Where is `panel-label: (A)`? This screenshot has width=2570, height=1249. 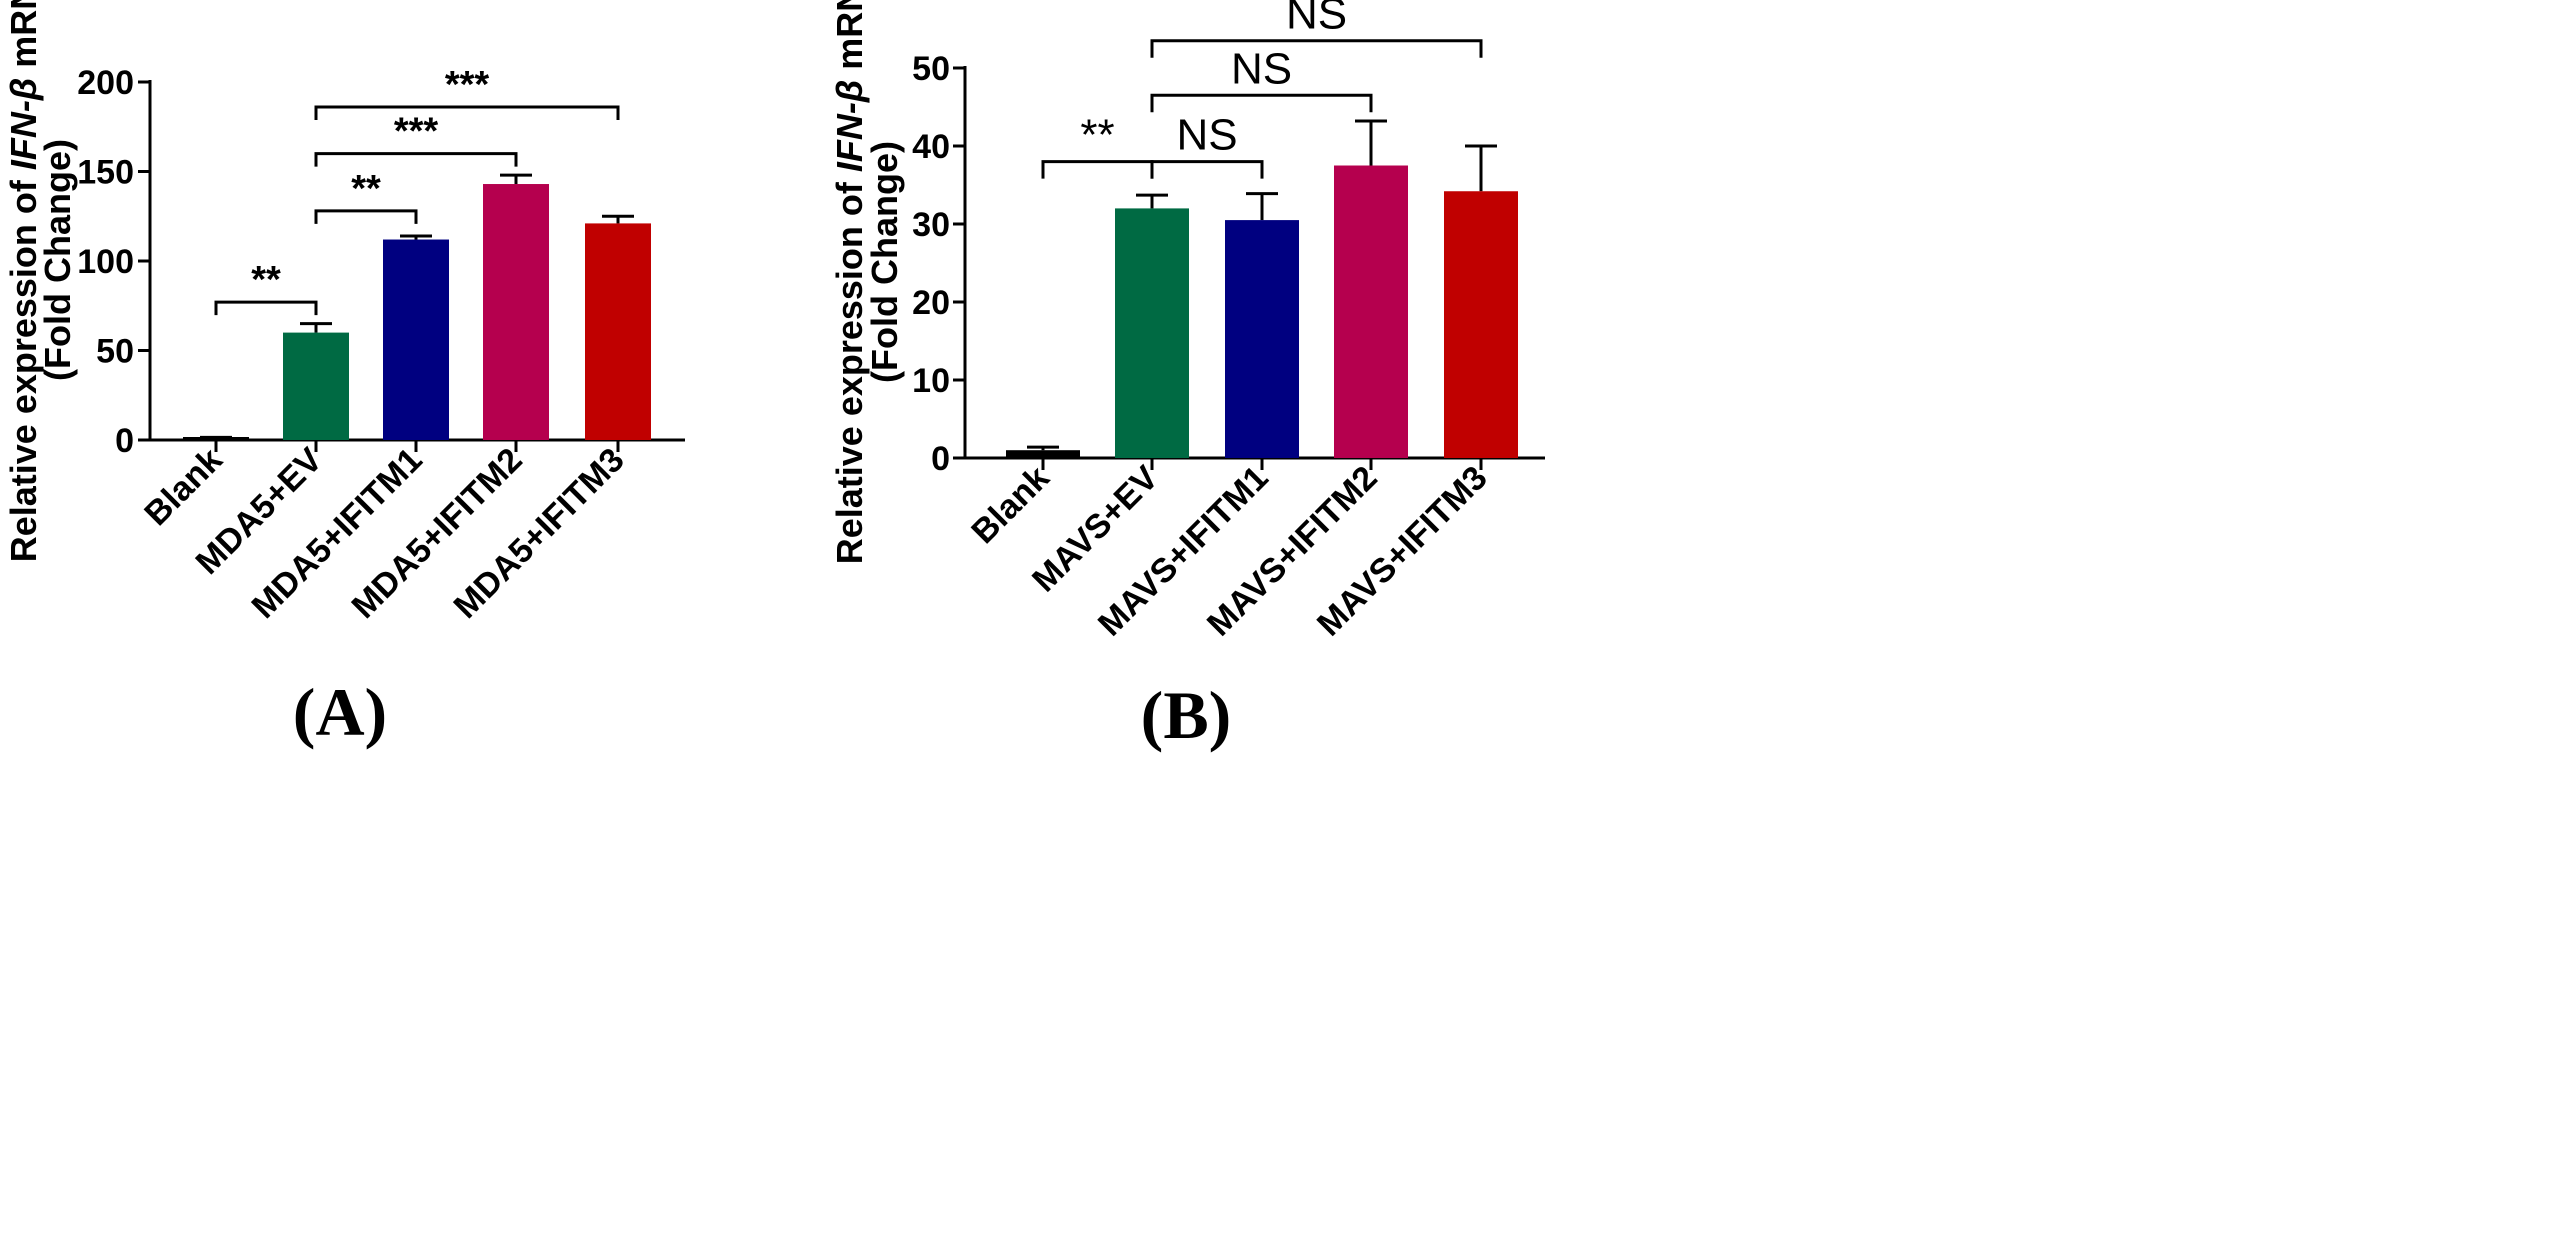
panel-label: (A) is located at coordinates (340, 712).